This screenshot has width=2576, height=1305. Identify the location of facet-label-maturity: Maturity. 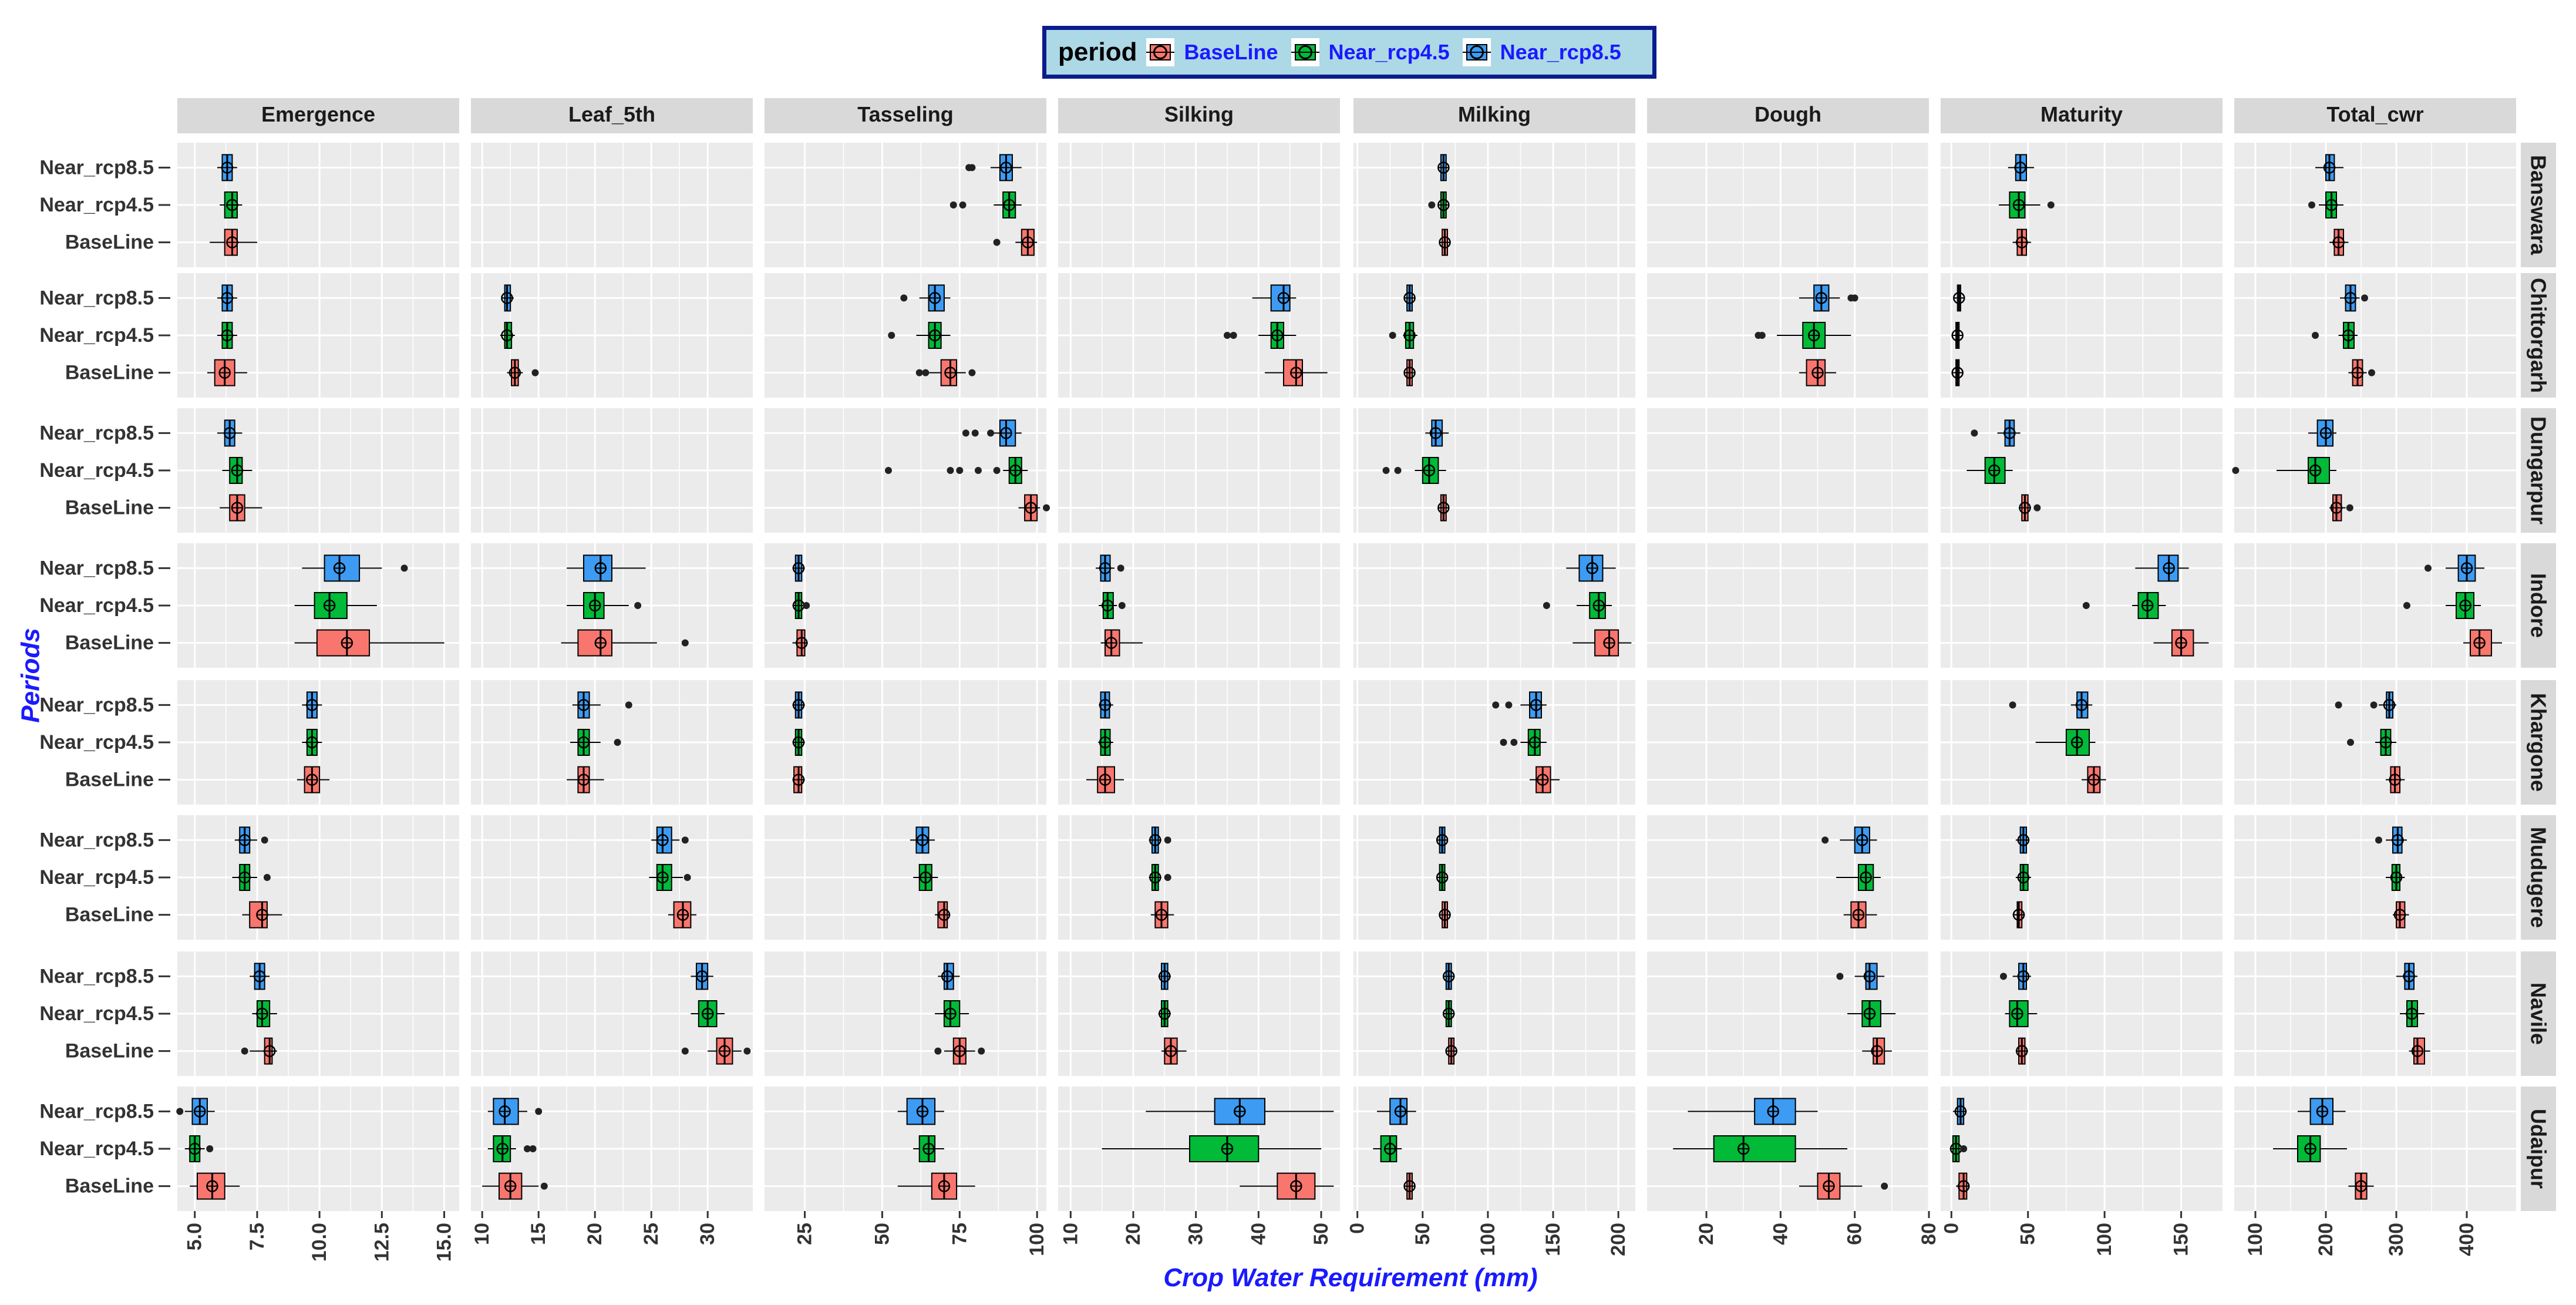
(2081, 114).